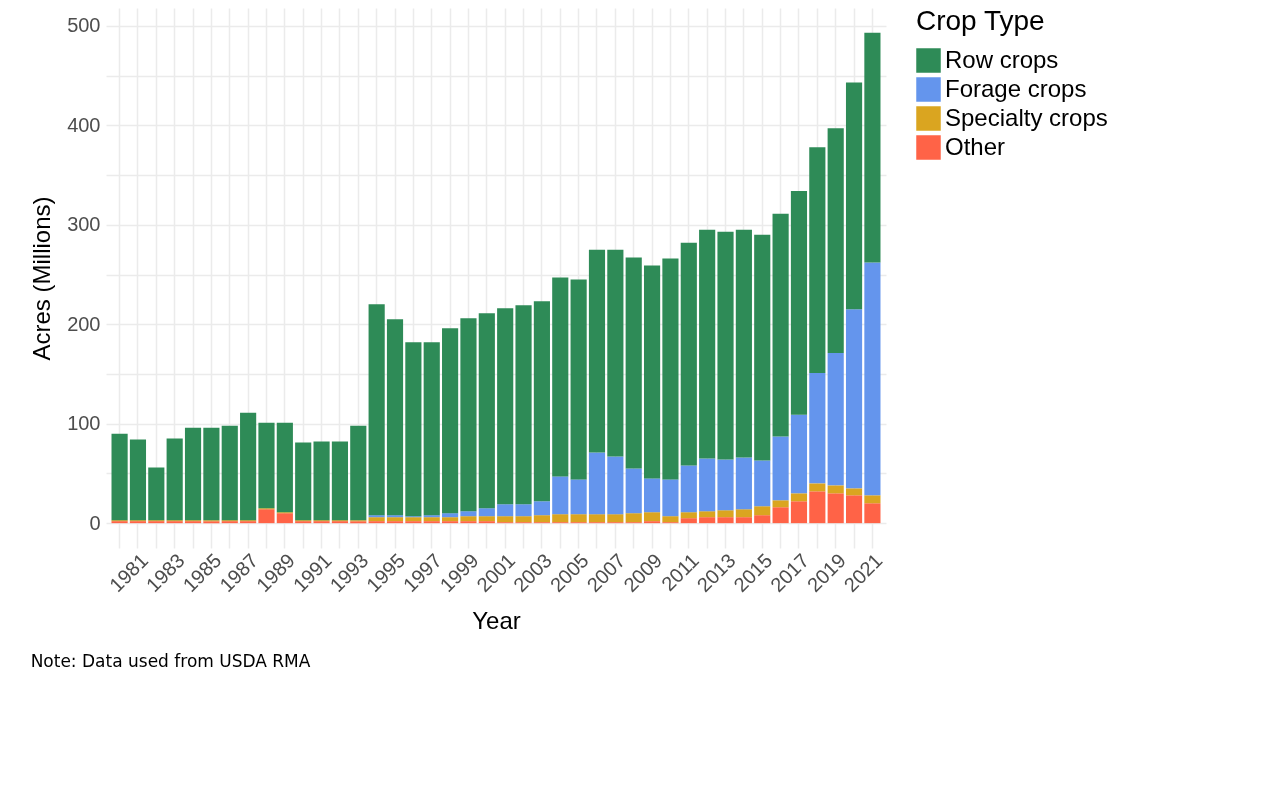 The width and height of the screenshot is (1287, 790). What do you see at coordinates (84, 25) in the screenshot?
I see `y-tick-label: 500` at bounding box center [84, 25].